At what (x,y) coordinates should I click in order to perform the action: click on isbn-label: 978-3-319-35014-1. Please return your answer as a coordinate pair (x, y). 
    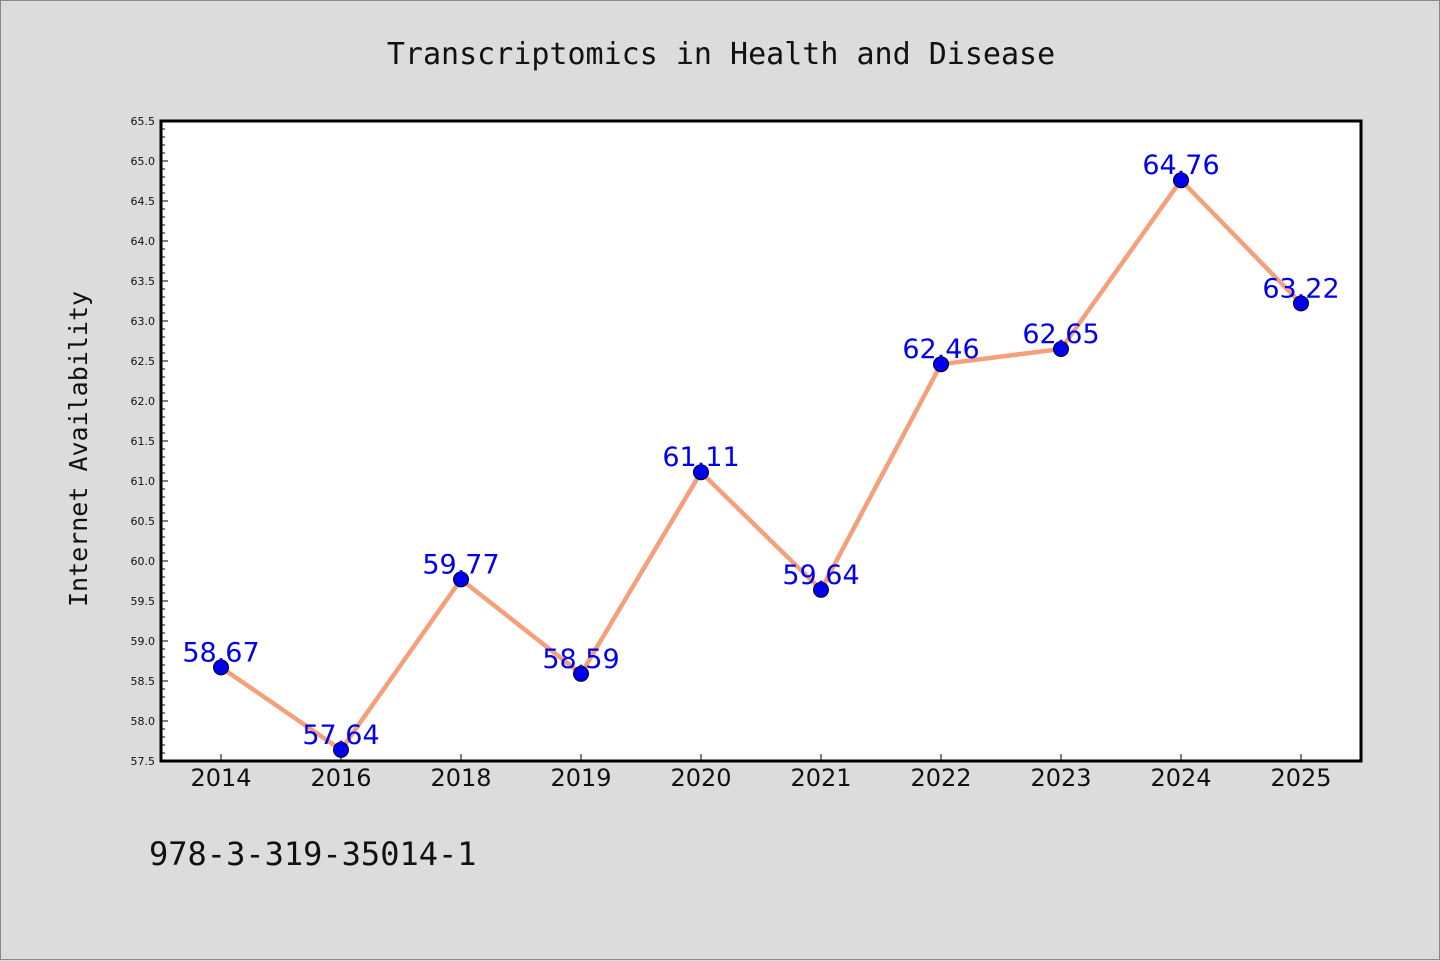
    Looking at the image, I should click on (313, 854).